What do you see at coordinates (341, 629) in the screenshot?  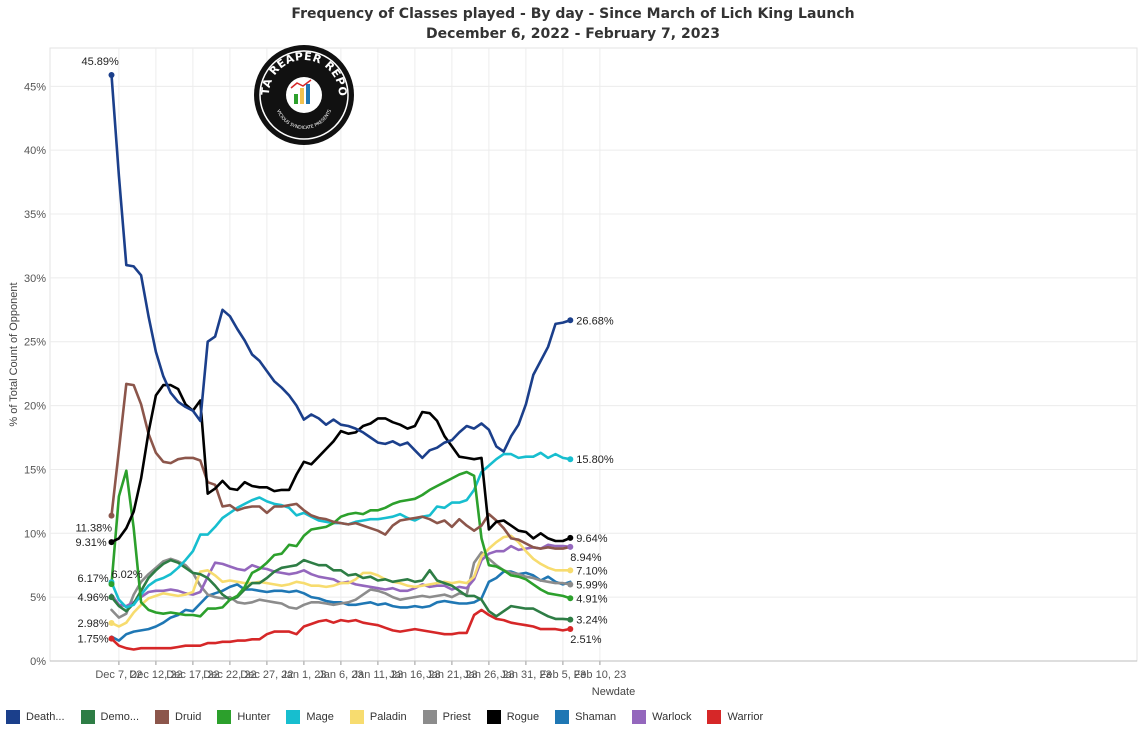 I see `series-line-warrior` at bounding box center [341, 629].